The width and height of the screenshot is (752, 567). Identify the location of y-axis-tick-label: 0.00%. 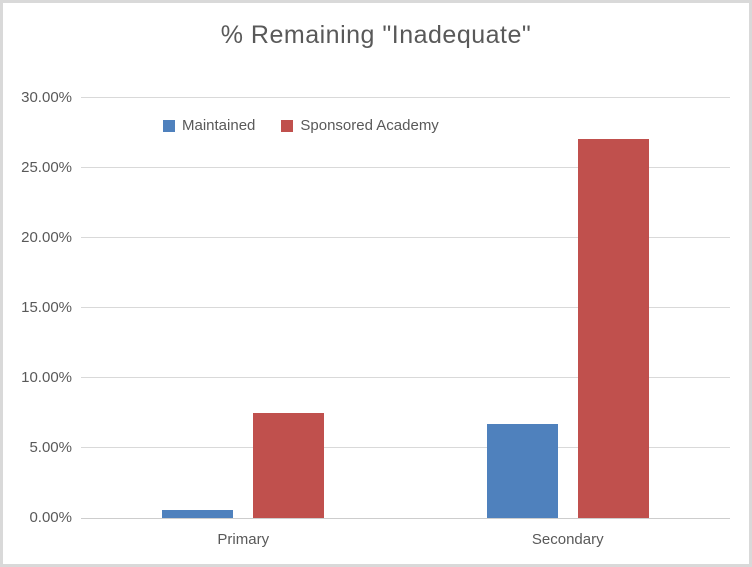
(50, 517).